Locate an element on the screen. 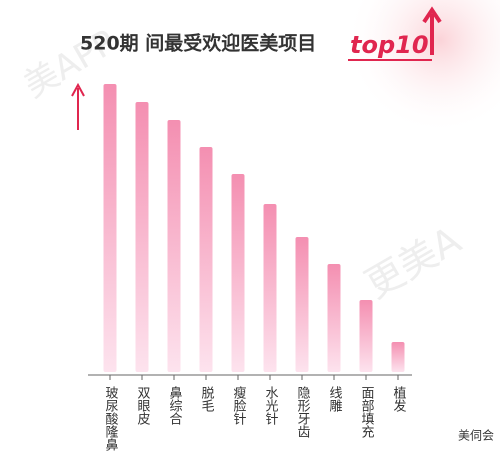 Image resolution: width=500 pixels, height=459 pixels. x-tick-label: 玻尿酸隆鼻 is located at coordinates (111, 419).